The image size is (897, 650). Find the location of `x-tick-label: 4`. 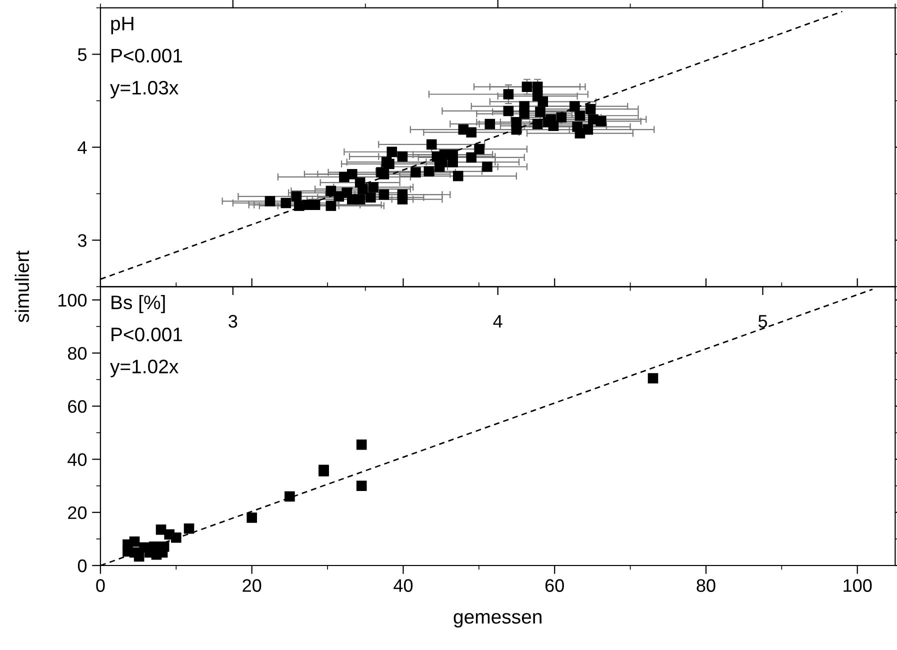

x-tick-label: 4 is located at coordinates (497, 321).